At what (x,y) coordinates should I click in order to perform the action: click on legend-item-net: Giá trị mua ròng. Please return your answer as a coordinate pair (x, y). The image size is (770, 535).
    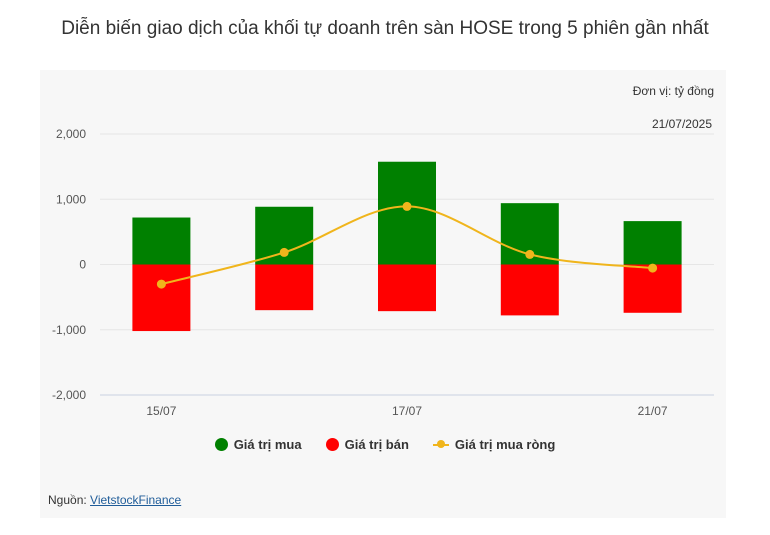
    Looking at the image, I should click on (494, 444).